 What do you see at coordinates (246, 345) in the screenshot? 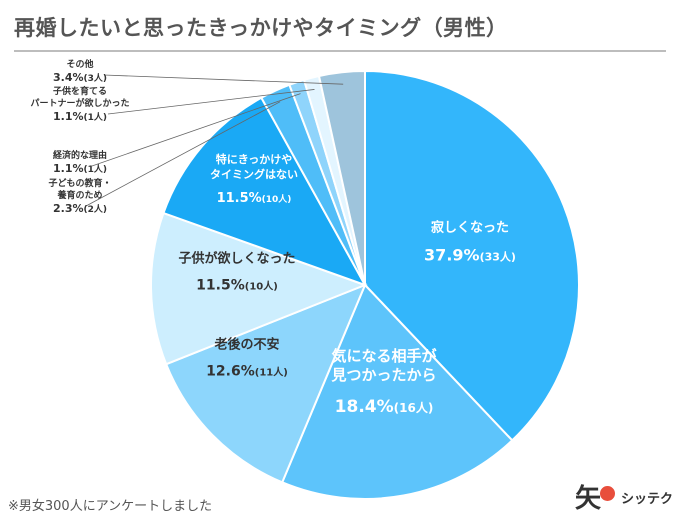
I see `slice-name-text: 老後の不安` at bounding box center [246, 345].